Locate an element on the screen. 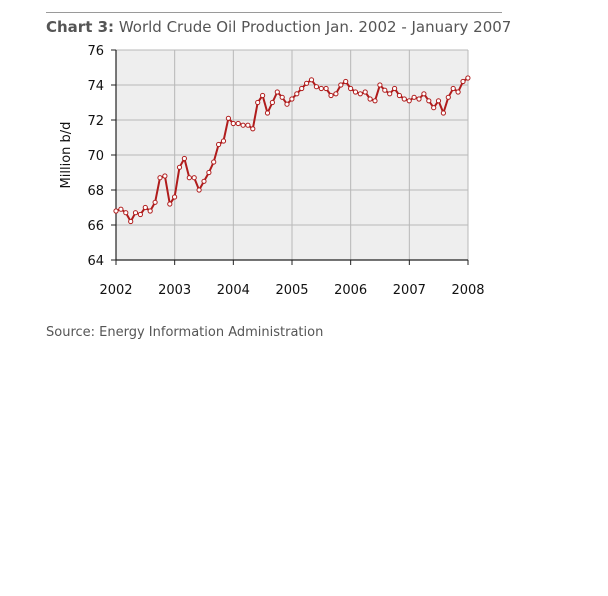 The height and width of the screenshot is (596, 608). x-axis-ticks: 2002 2003 2004 2005 2006 2007 2008 is located at coordinates (292, 279).